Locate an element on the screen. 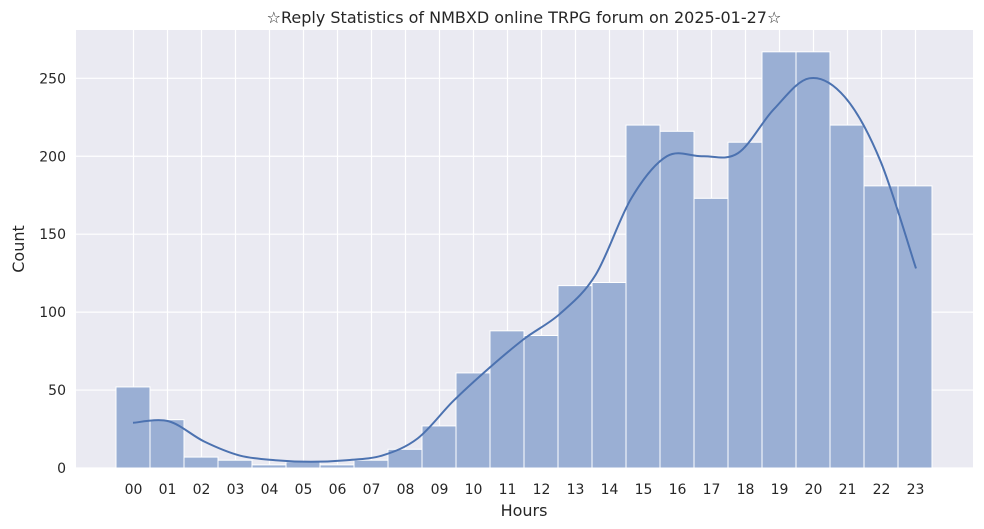 The width and height of the screenshot is (984, 529). x-tick-label: 02 is located at coordinates (202, 490).